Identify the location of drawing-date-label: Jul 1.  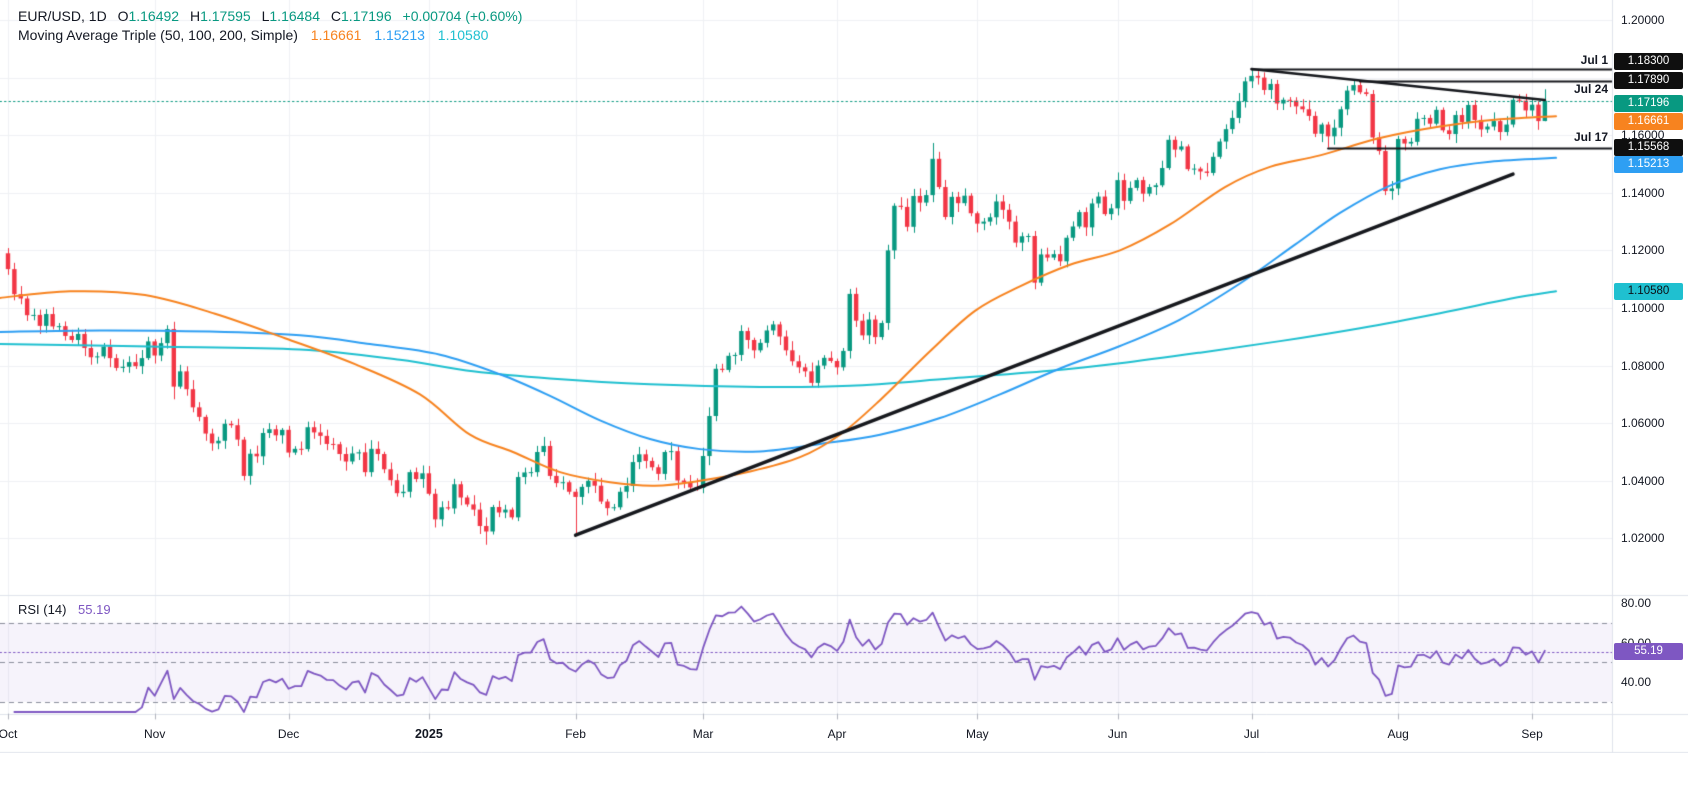
(1594, 60).